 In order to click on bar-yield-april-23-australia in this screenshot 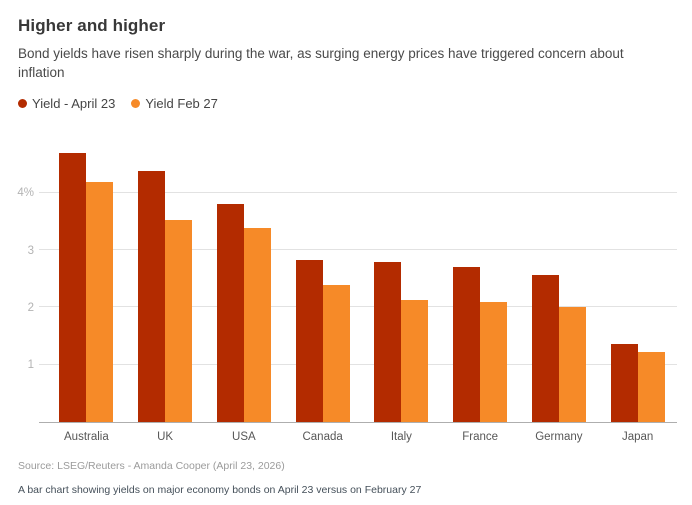, I will do `click(73, 287)`.